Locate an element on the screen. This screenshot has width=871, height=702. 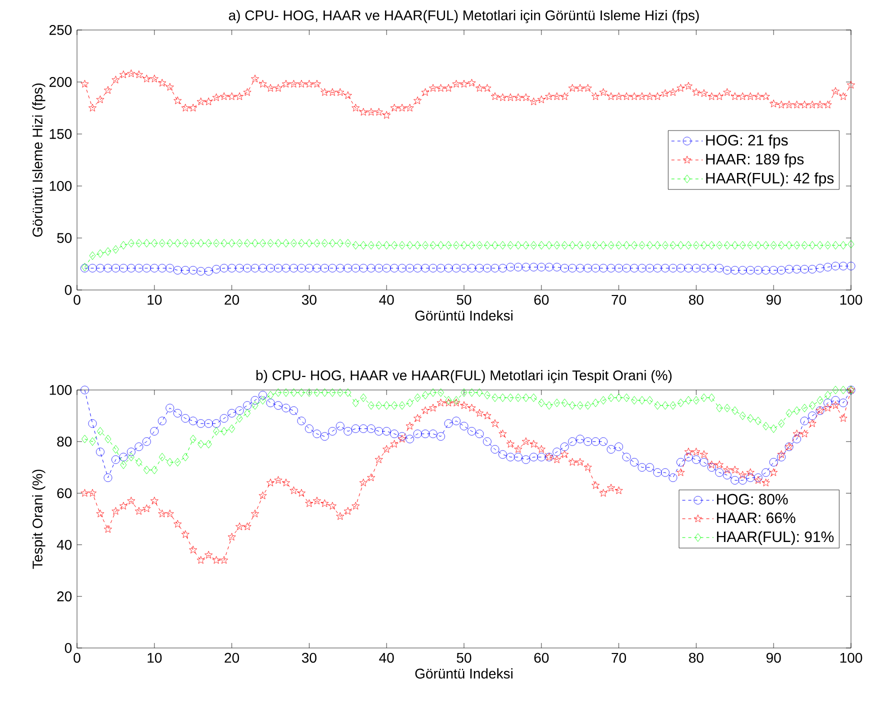
y-tick-label: 60 is located at coordinates (64, 493).